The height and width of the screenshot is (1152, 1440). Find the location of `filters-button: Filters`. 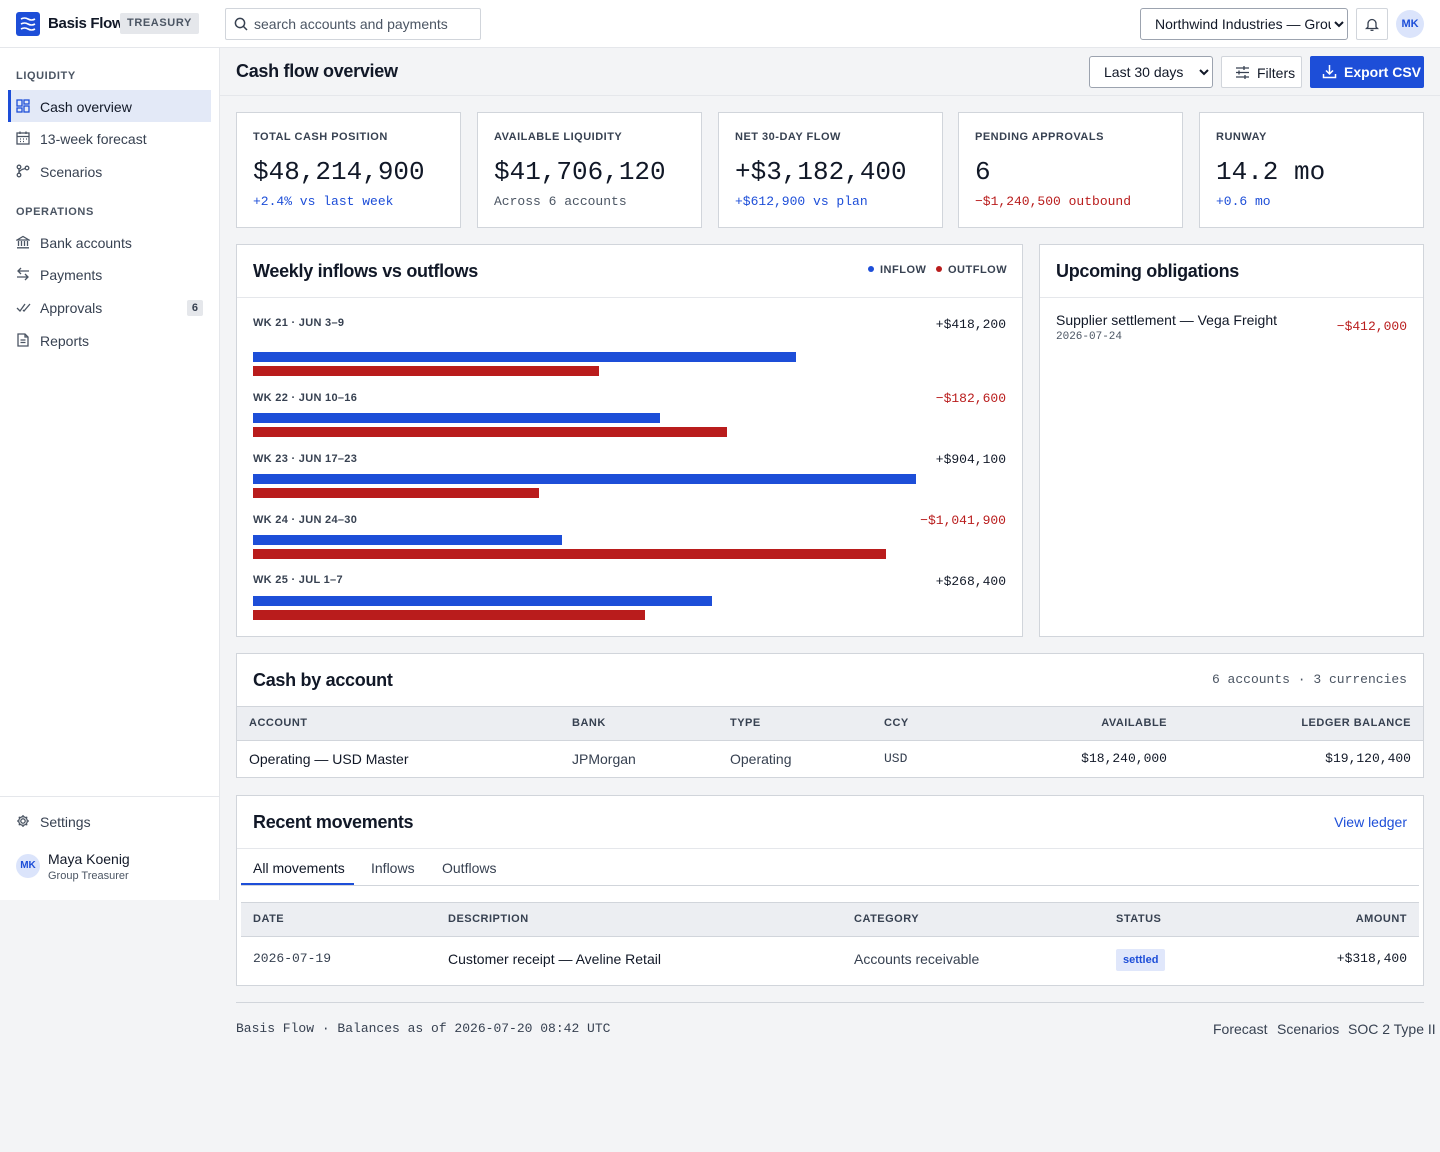

filters-button: Filters is located at coordinates (1261, 72).